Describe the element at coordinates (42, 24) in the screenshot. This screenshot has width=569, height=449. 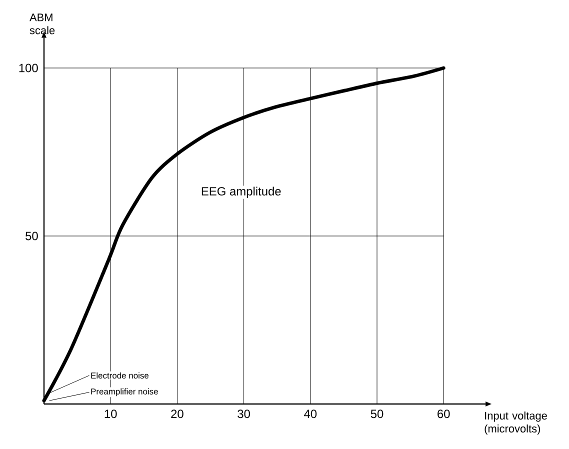
I see `y-axis-title: ABM scale` at that location.